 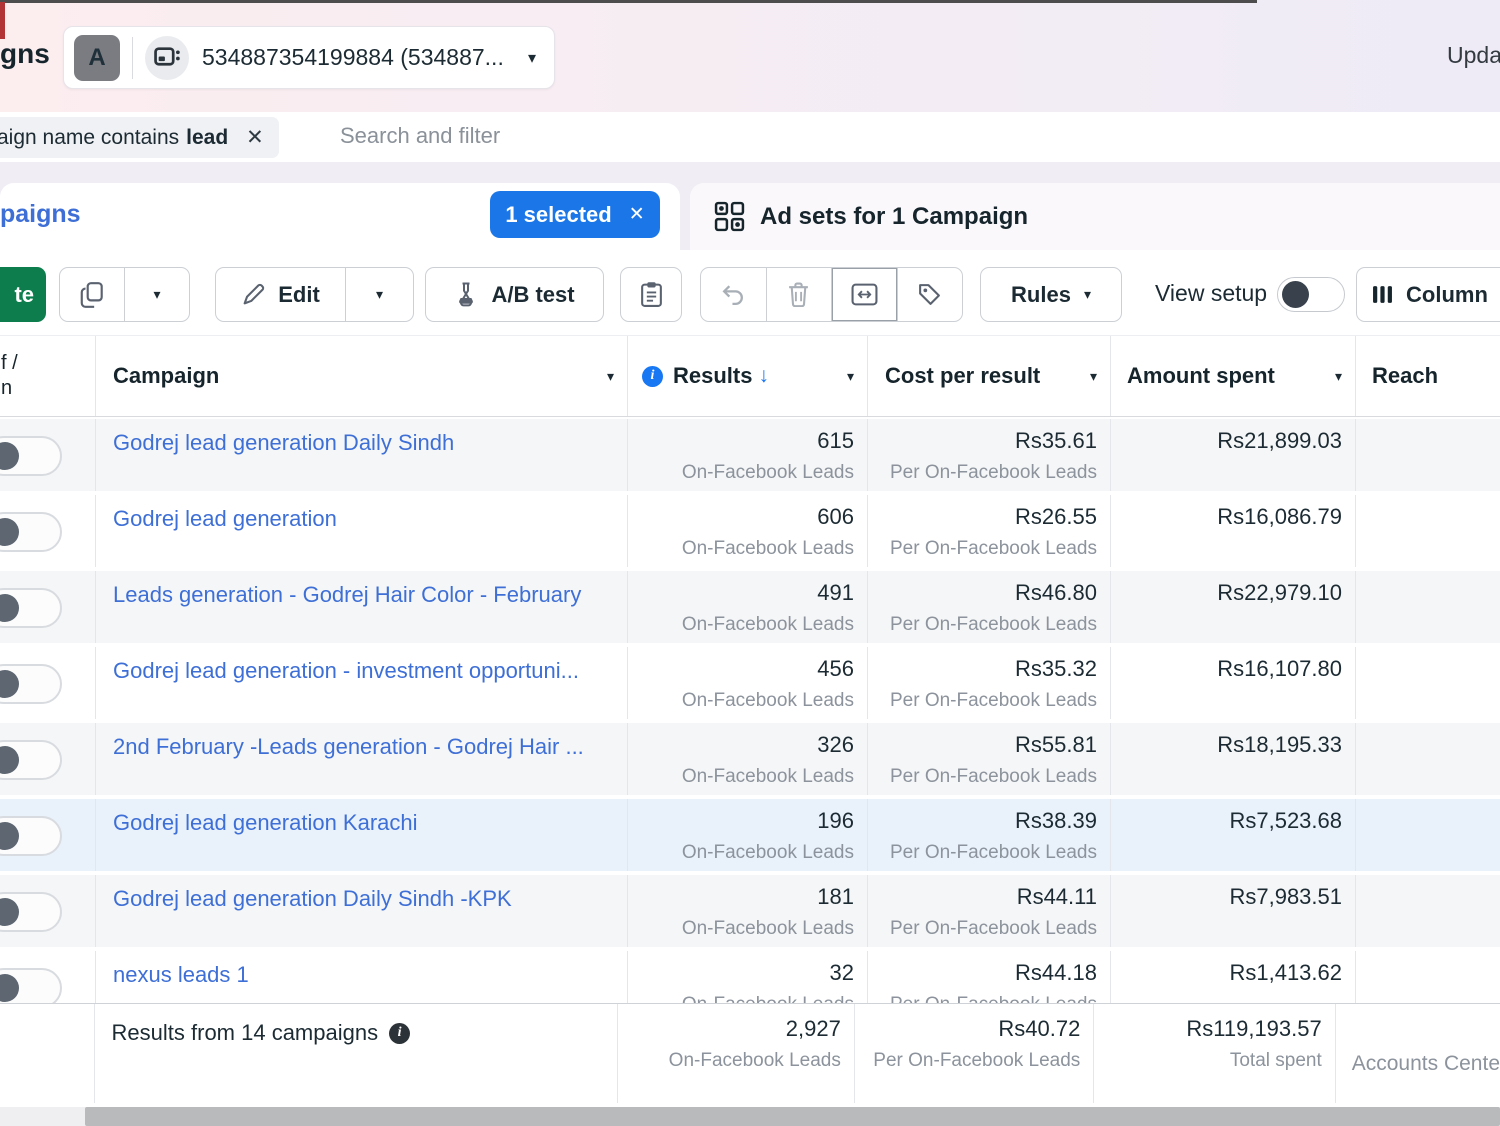 I want to click on edit-button: Edit, so click(x=280, y=294).